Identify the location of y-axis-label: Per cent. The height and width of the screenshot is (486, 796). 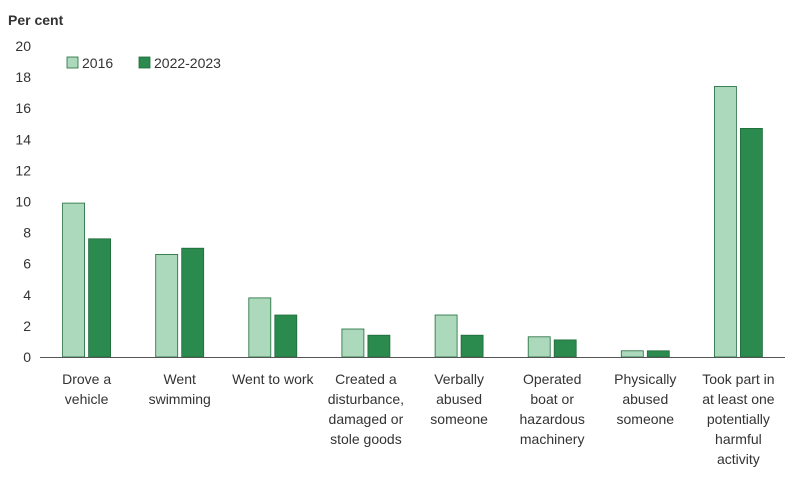
(36, 20).